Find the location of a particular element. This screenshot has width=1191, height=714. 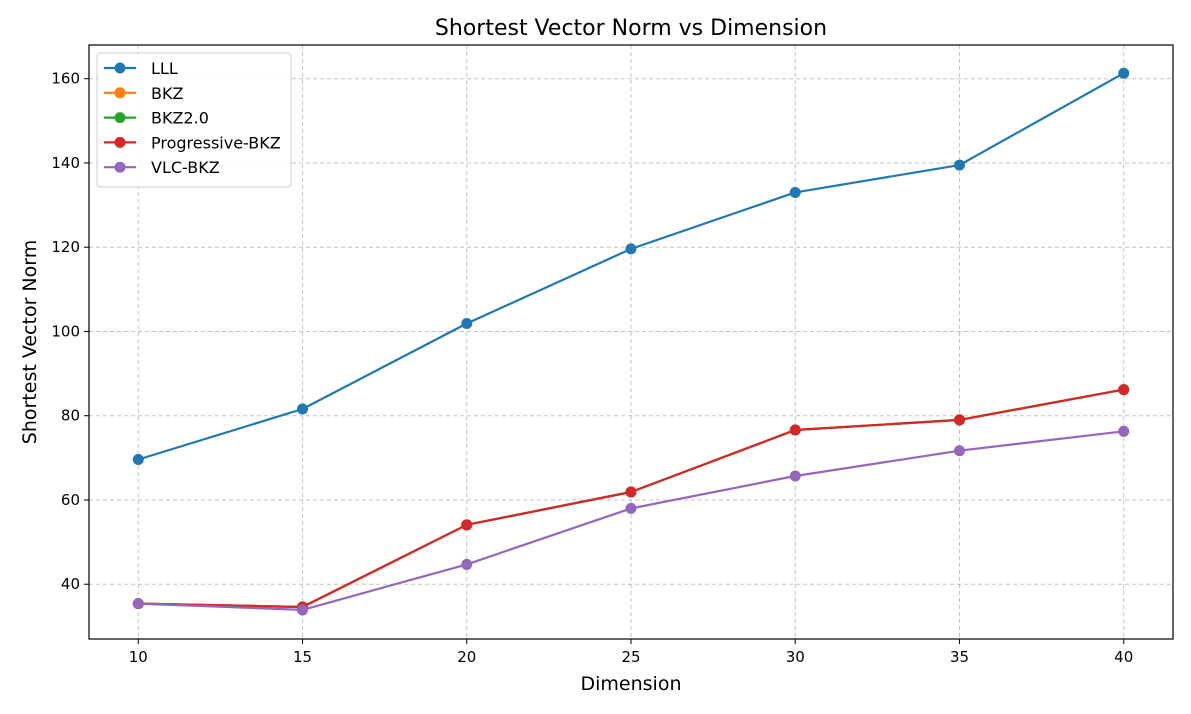

y-tick-label: 140 is located at coordinates (65, 163).